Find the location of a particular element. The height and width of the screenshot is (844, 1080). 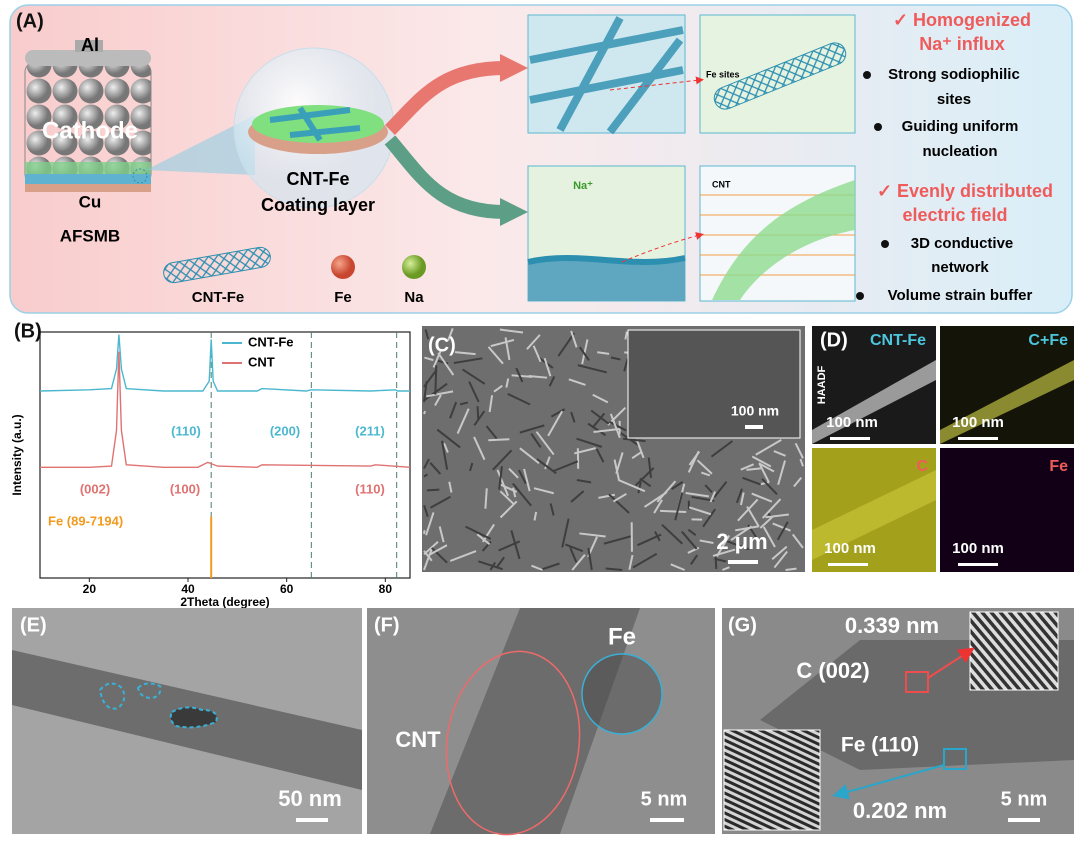

label: C+Fe is located at coordinates (1048, 340).